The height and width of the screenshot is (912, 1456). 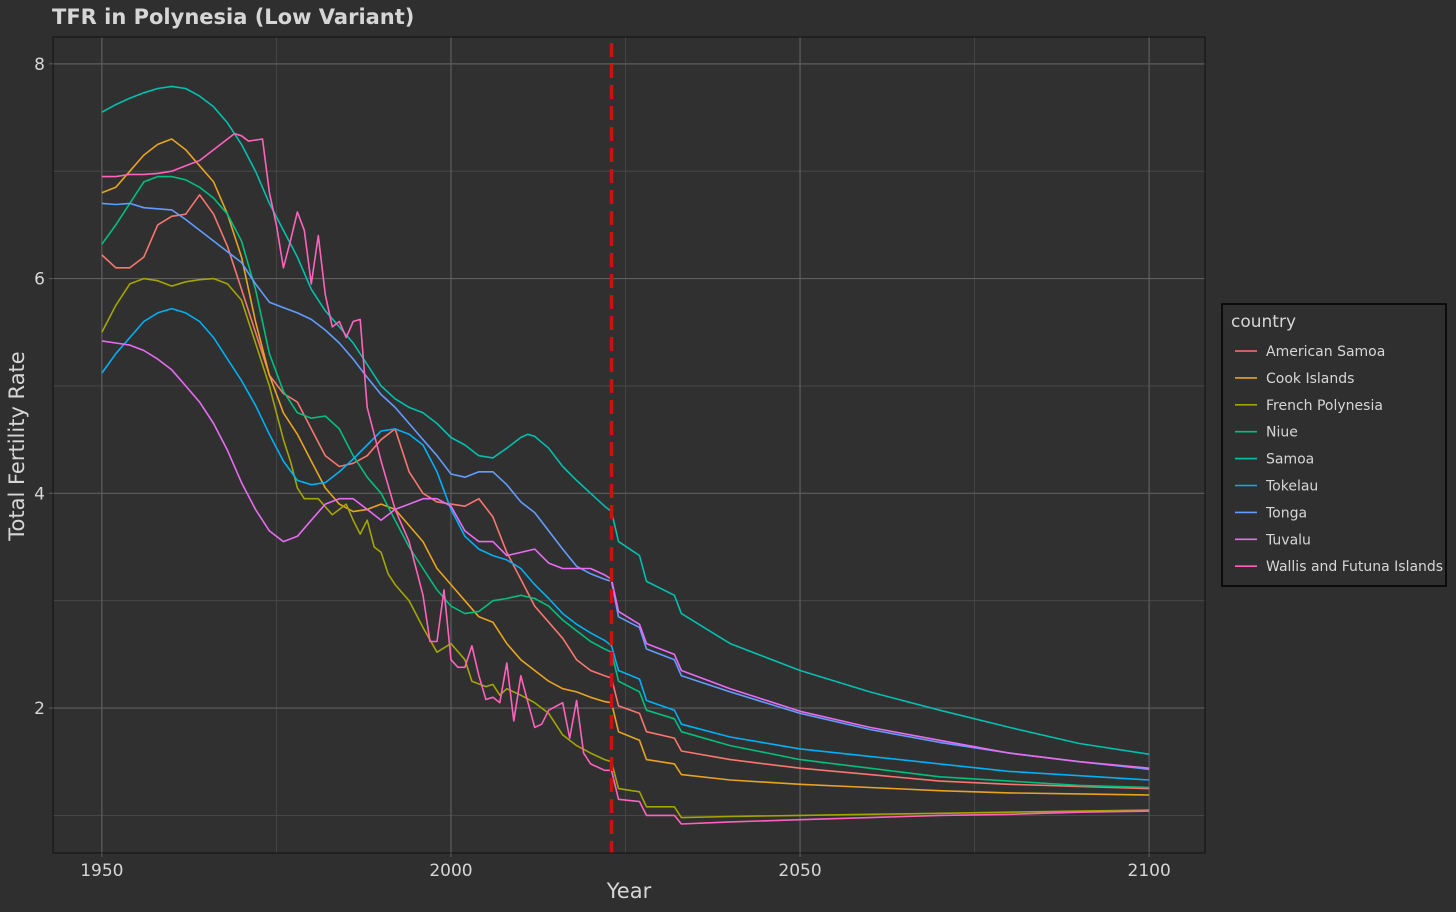 I want to click on legend-label: Samoa, so click(x=1290, y=460).